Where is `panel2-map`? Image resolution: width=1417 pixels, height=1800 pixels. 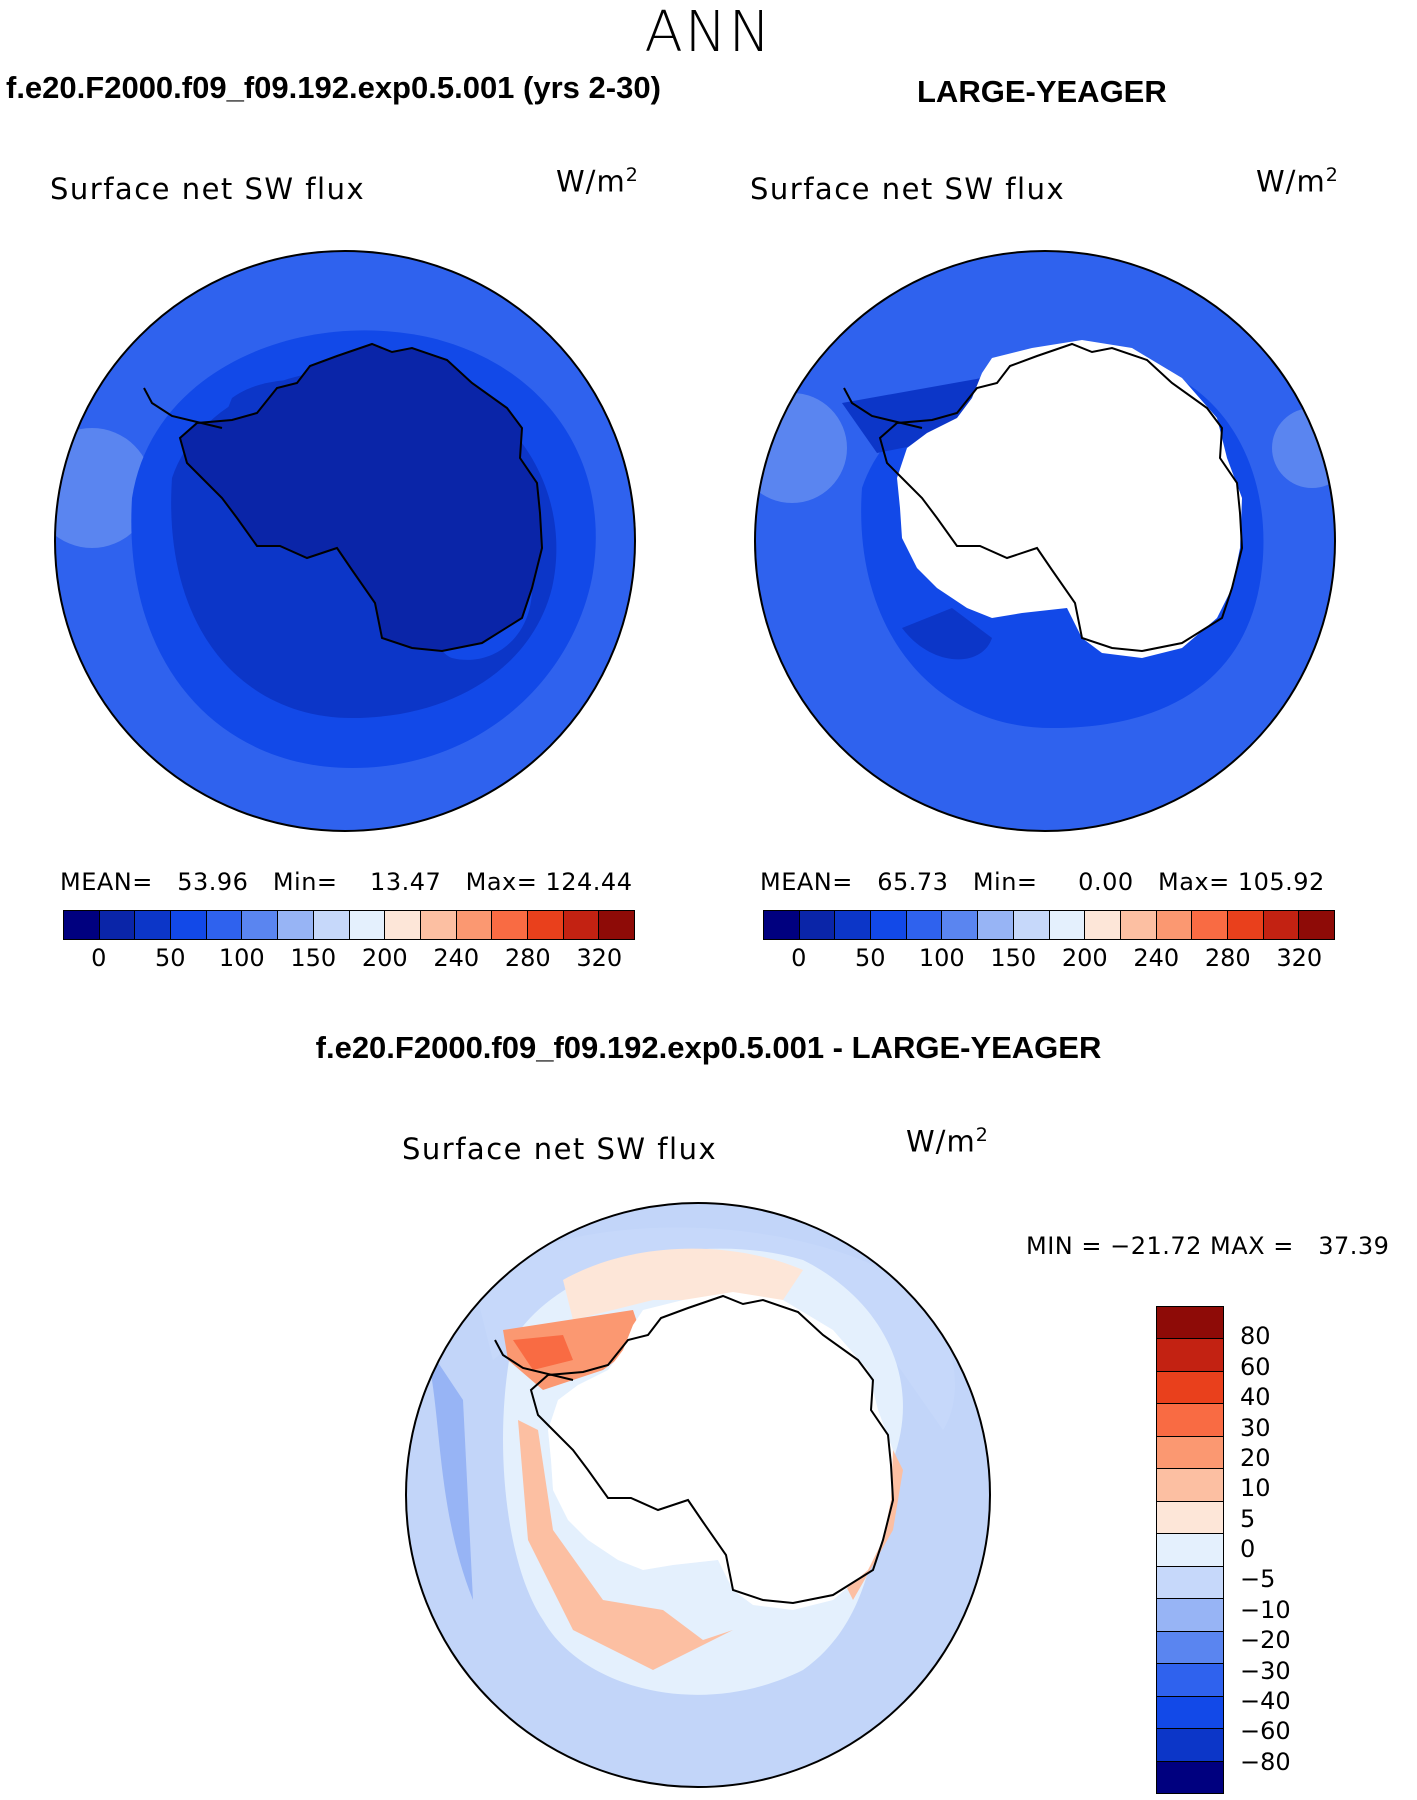
panel2-map is located at coordinates (1045, 541).